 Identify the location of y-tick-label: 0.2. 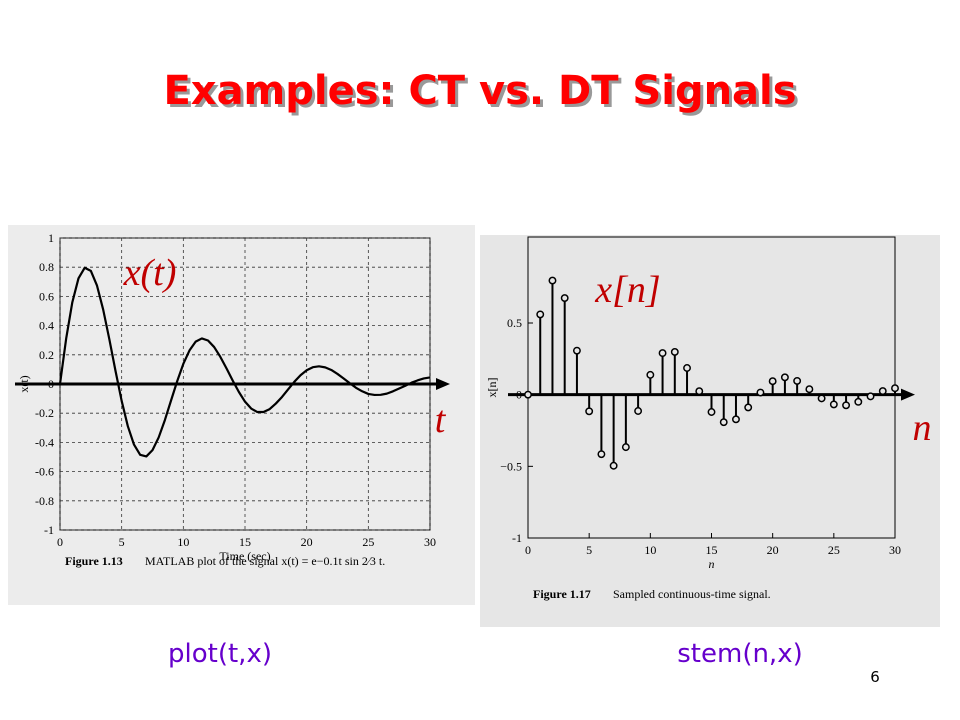
(46, 355).